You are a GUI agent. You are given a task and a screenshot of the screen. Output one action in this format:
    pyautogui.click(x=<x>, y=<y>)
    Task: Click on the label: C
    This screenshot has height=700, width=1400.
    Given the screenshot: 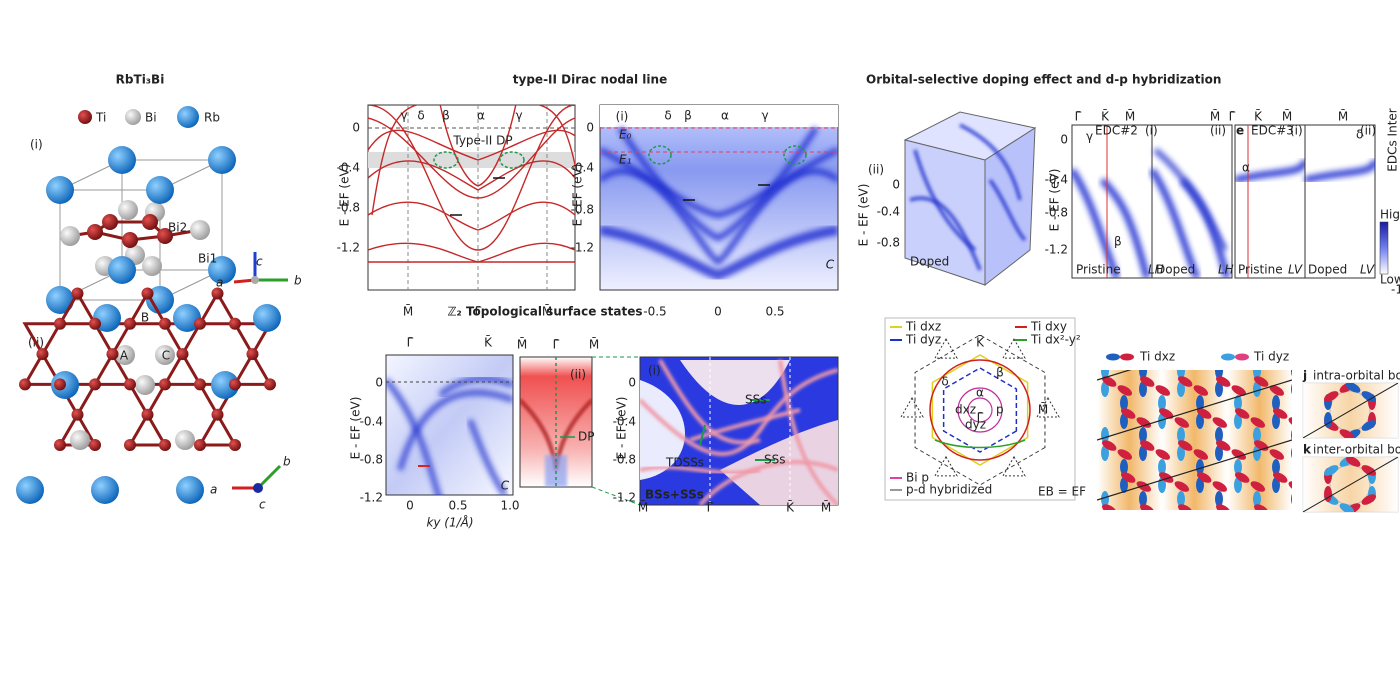 What is the action you would take?
    pyautogui.click(x=830, y=265)
    